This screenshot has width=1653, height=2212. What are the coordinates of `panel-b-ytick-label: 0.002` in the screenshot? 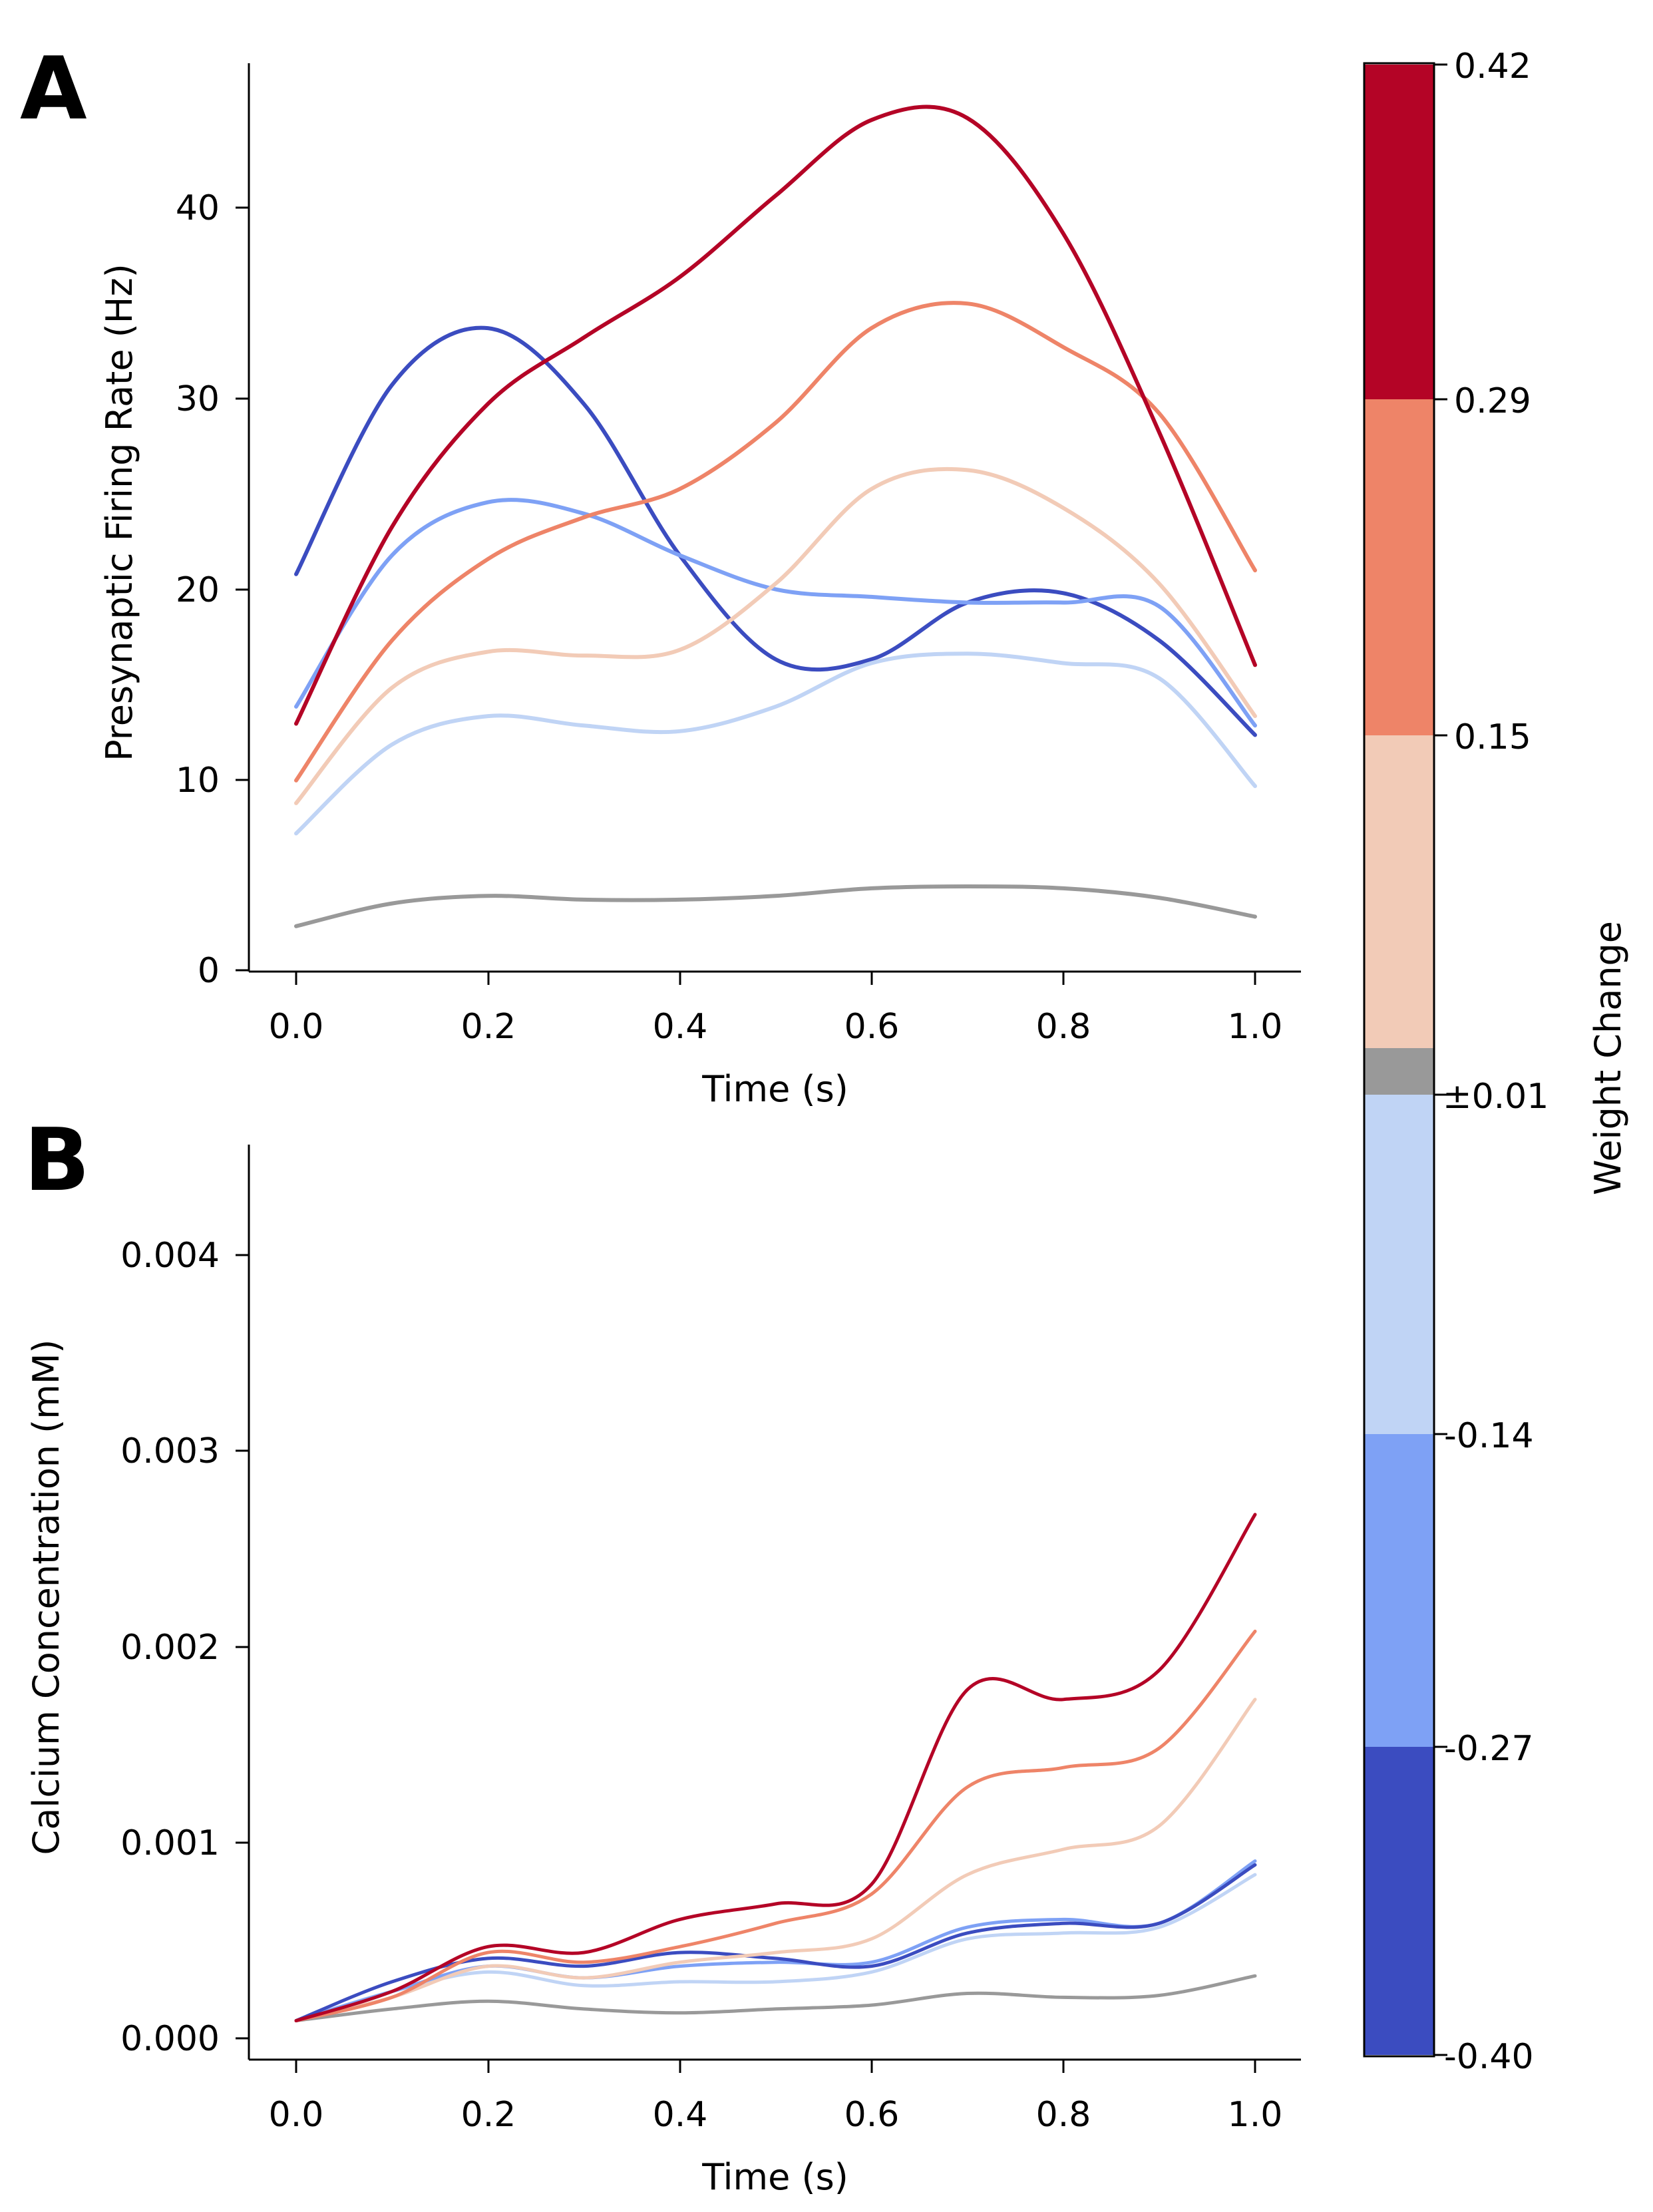 It's located at (170, 1648).